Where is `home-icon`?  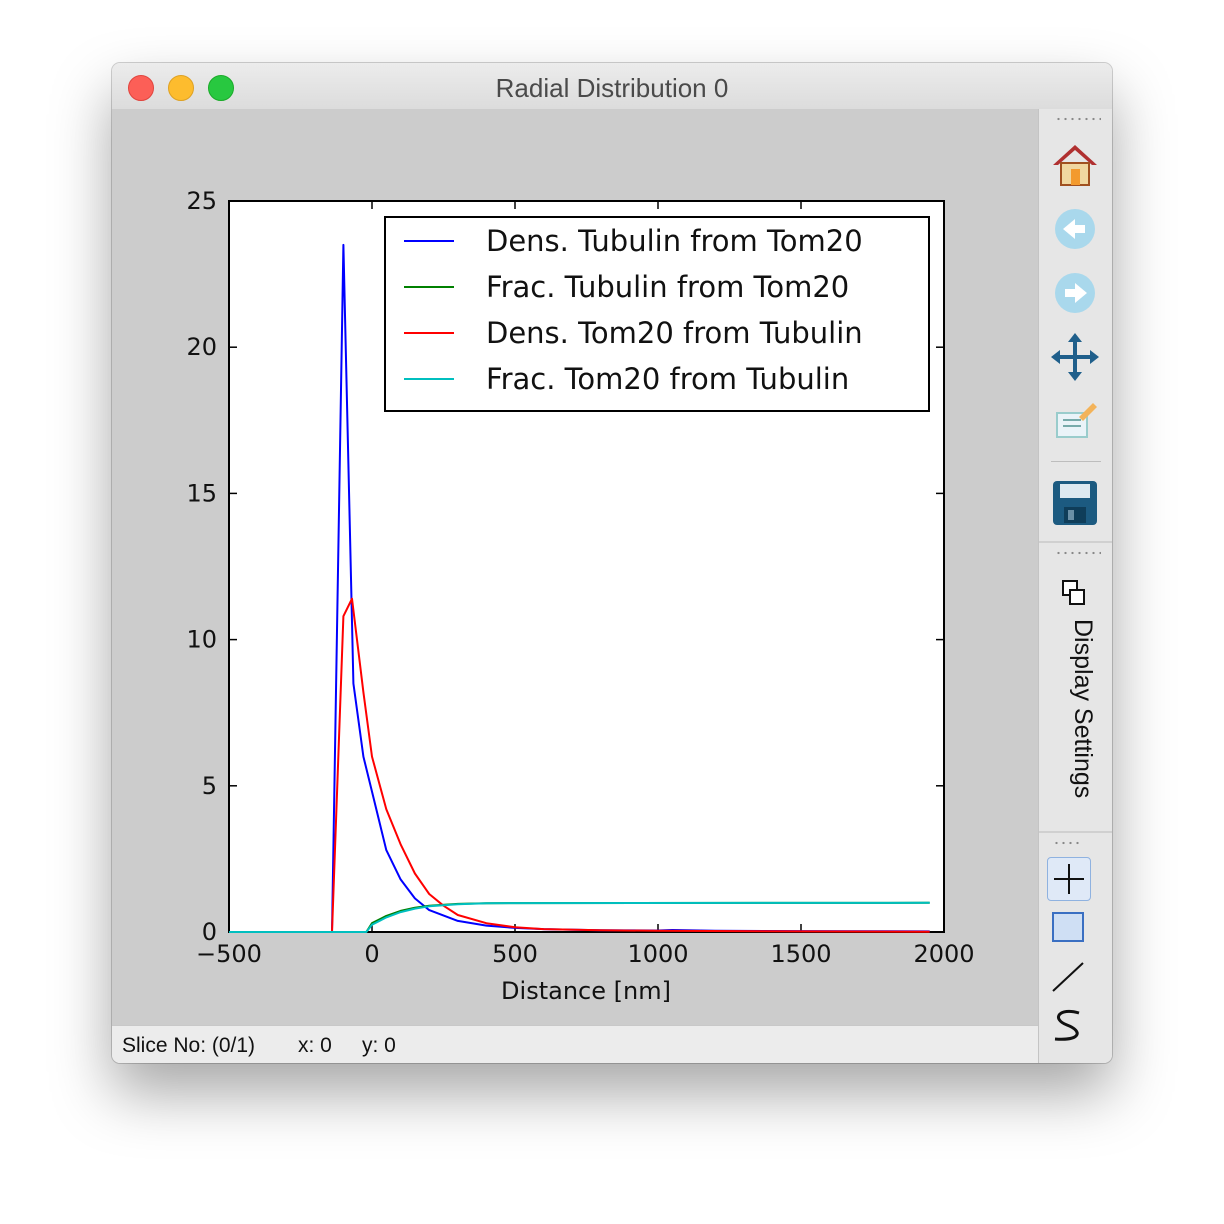
home-icon is located at coordinates (1075, 165).